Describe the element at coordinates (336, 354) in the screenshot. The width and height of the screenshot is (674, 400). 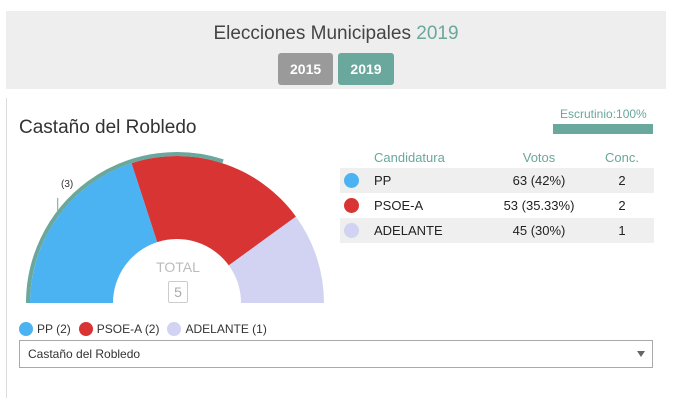
I see `municipality-select: Castaño del Robledo` at that location.